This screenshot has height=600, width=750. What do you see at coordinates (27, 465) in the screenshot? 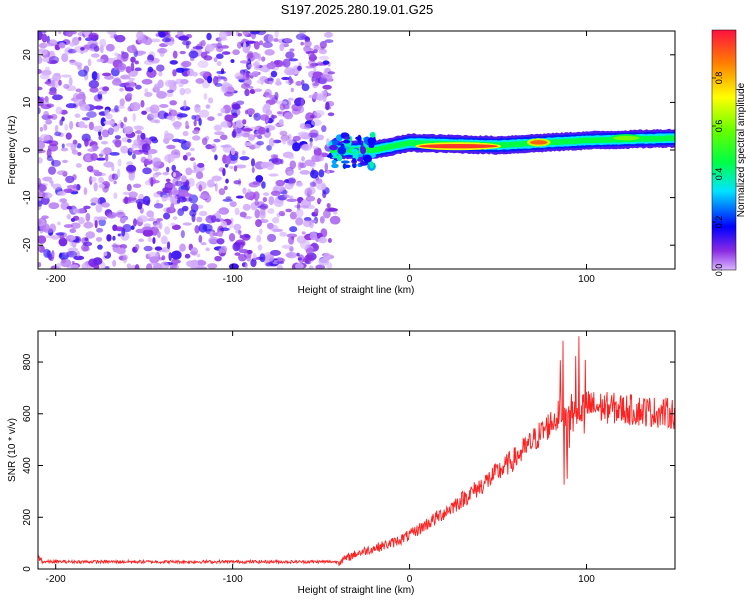
I see `y-tick-label: 400` at bounding box center [27, 465].